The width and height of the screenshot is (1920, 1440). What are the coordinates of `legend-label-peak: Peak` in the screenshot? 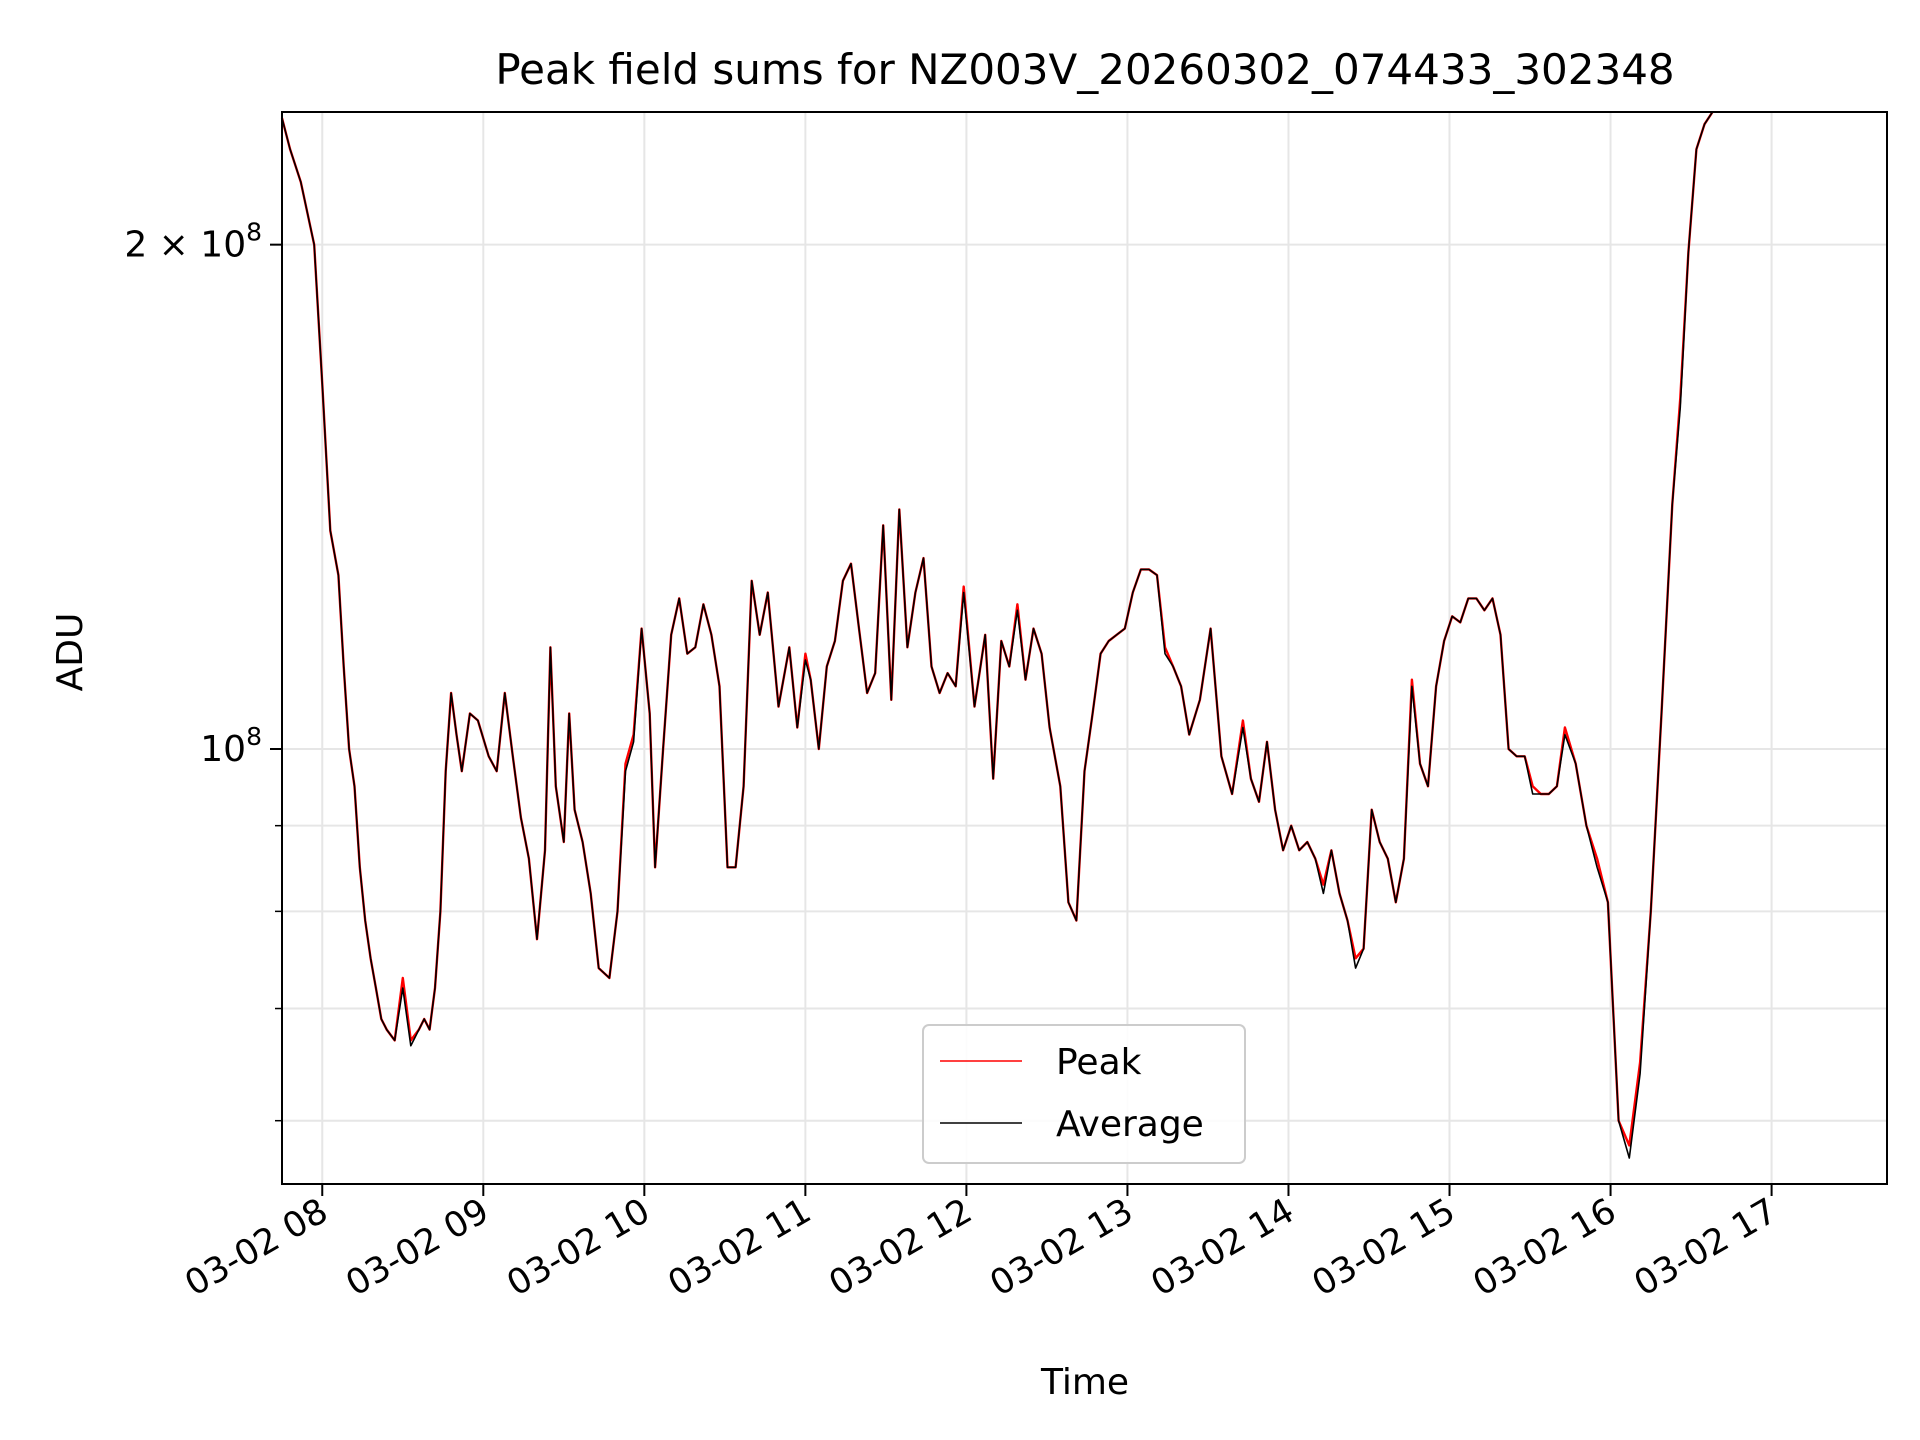 It's located at (1099, 1062).